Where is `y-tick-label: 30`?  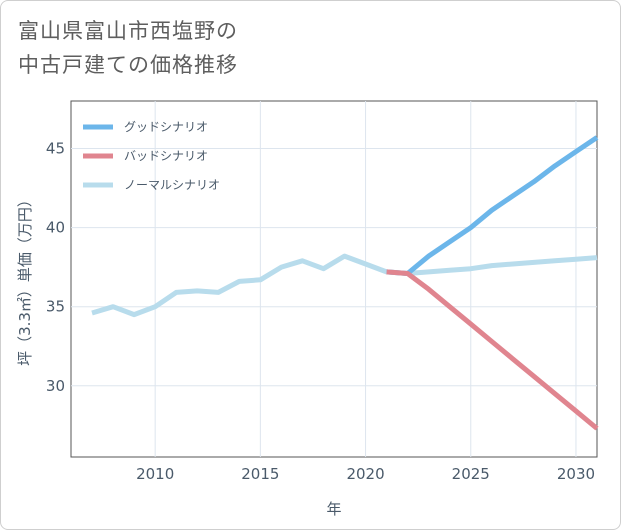
y-tick-label: 30 is located at coordinates (55, 386).